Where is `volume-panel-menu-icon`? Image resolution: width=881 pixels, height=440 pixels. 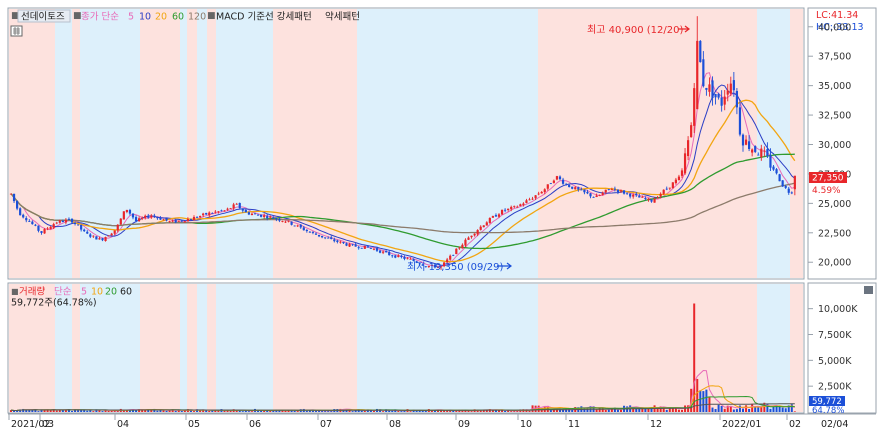 volume-panel-menu-icon is located at coordinates (868, 290).